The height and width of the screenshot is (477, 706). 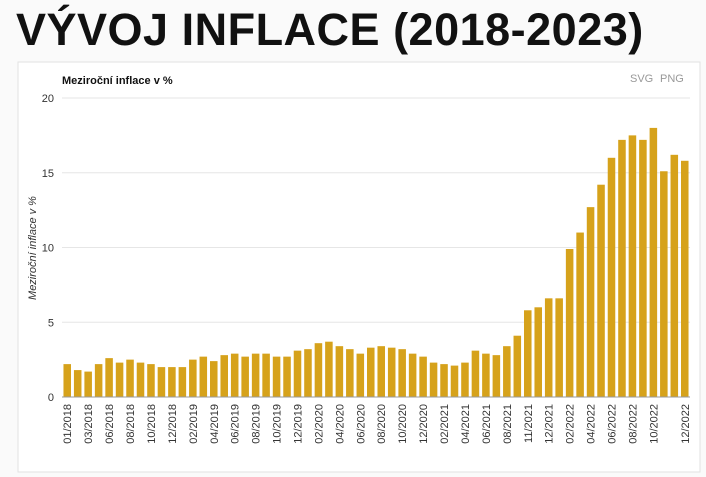 What do you see at coordinates (48, 99) in the screenshot?
I see `y-tick-label: 20` at bounding box center [48, 99].